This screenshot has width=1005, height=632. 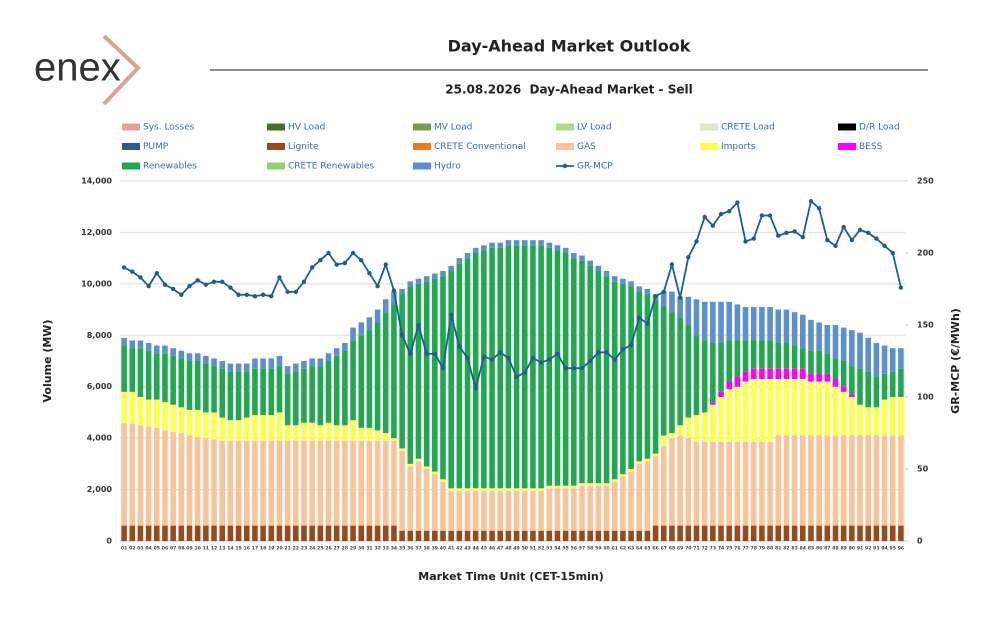 What do you see at coordinates (345, 549) in the screenshot?
I see `x-tick-label: 28` at bounding box center [345, 549].